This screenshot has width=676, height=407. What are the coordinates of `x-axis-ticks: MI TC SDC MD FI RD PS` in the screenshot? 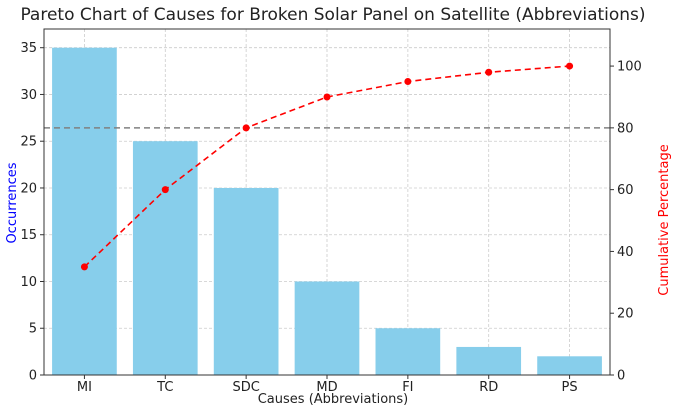 It's located at (327, 385).